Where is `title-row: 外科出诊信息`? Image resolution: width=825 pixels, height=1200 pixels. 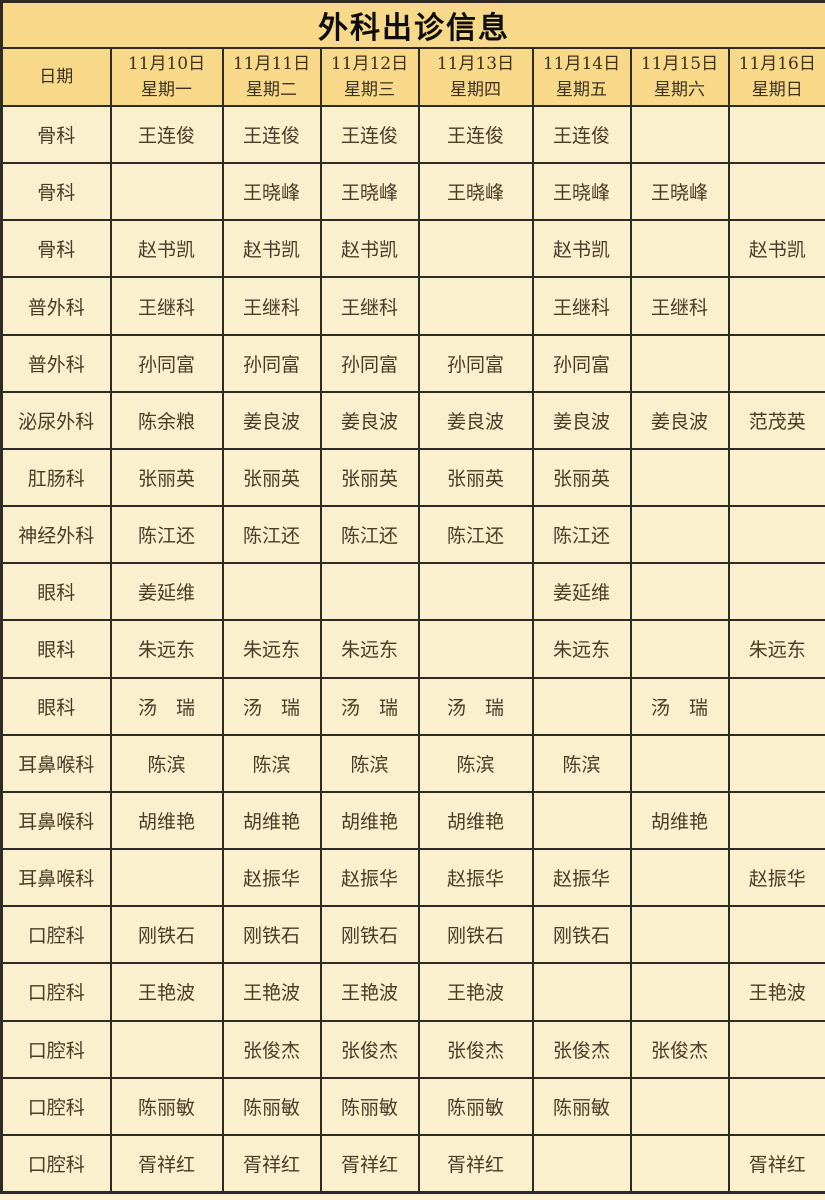
title-row: 外科出诊信息 is located at coordinates (412, 24).